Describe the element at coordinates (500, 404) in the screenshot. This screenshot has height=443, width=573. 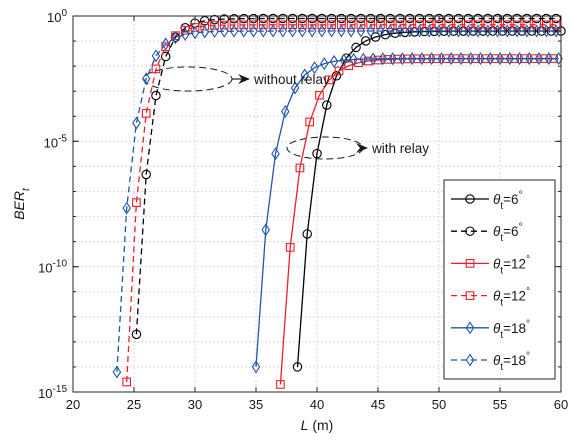
I see `x-tick-label: 55` at that location.